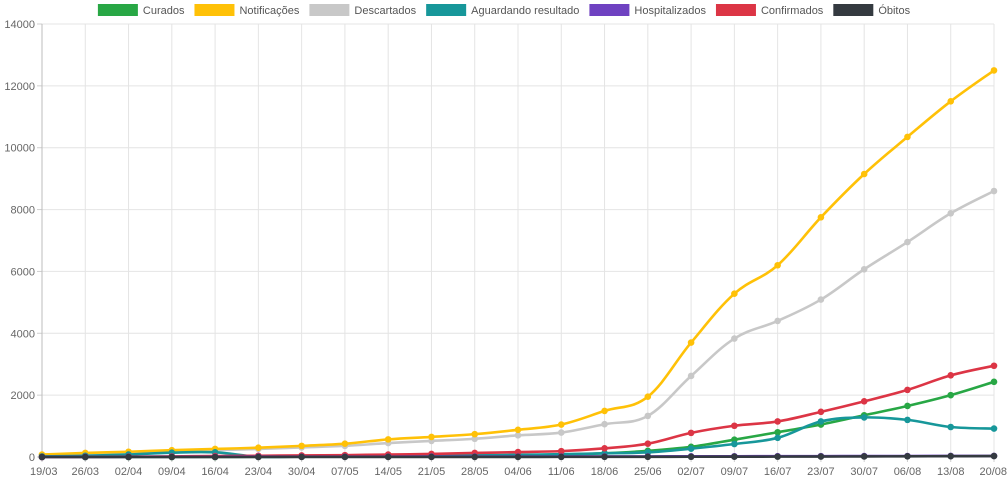  I want to click on x-tick-label: 09/07, so click(735, 472).